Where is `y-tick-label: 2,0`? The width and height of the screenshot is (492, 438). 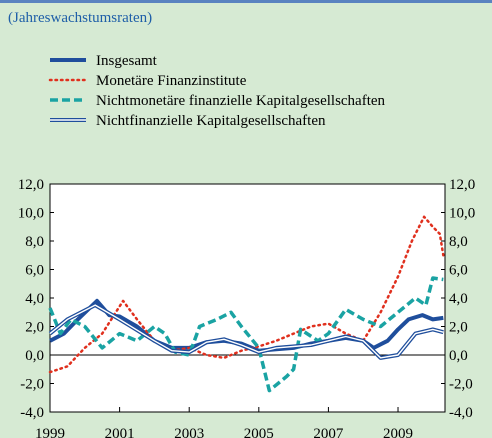 y-tick-label: 2,0 is located at coordinates (34, 328).